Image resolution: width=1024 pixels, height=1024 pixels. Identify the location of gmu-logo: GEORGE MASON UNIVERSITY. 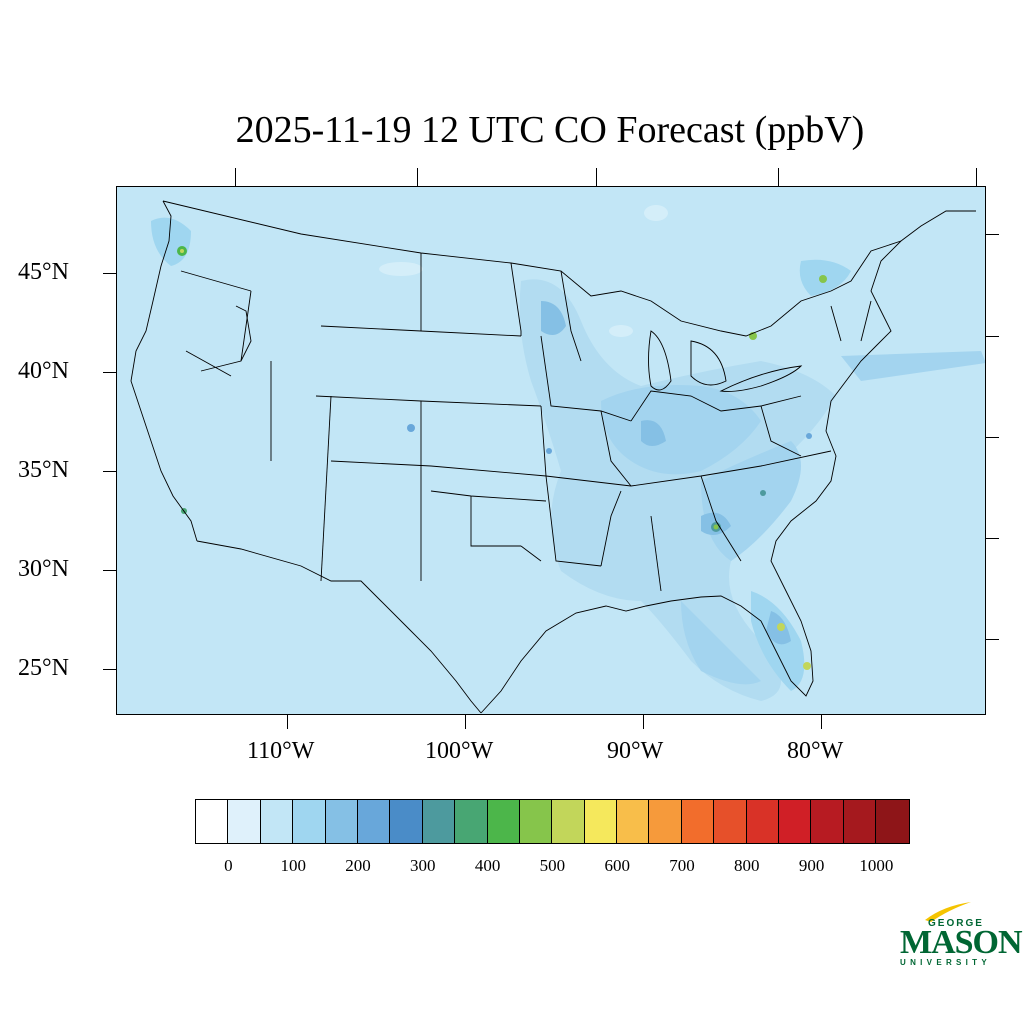
(960, 935).